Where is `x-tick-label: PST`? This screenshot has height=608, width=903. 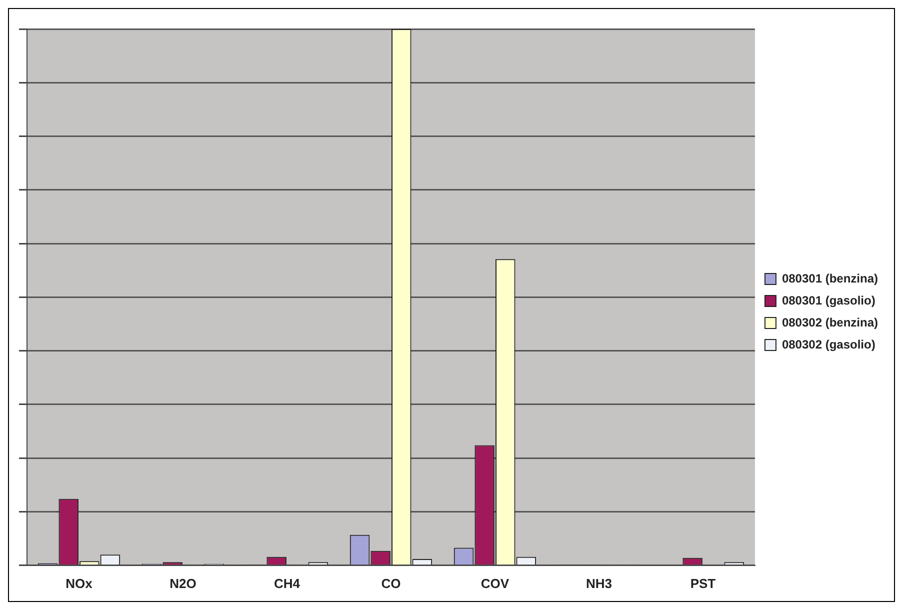
x-tick-label: PST is located at coordinates (703, 583).